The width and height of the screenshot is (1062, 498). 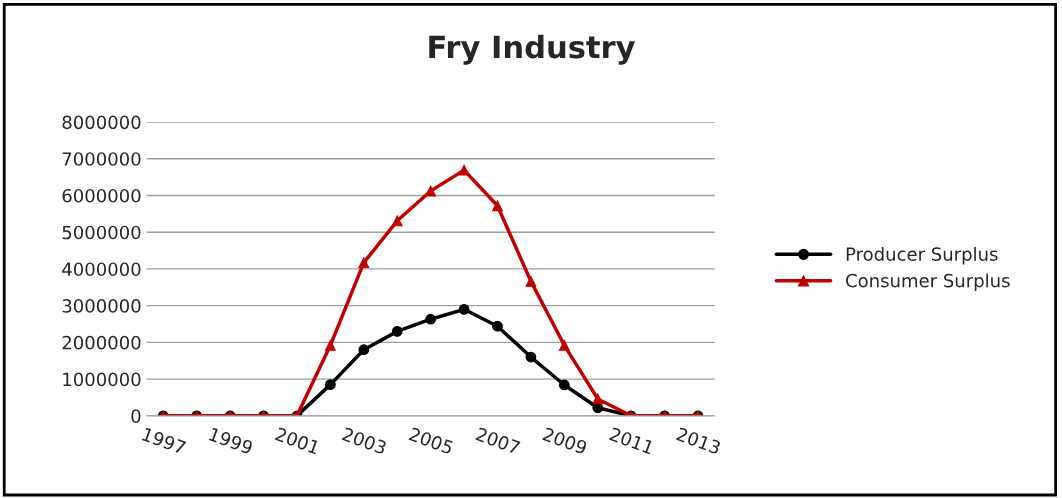 I want to click on y-tick-label: 4000000, so click(x=101, y=269).